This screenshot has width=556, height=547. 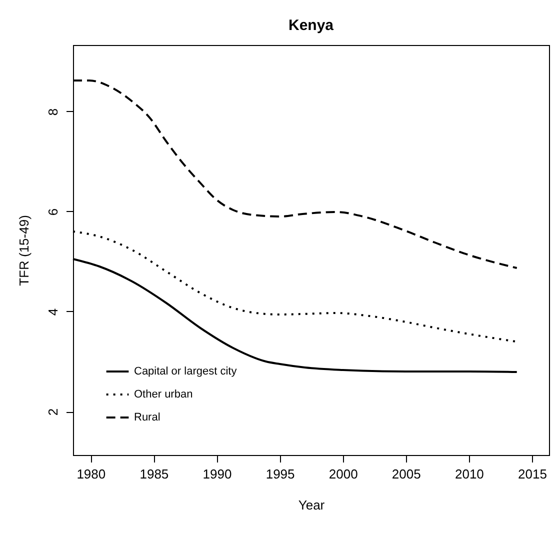 I want to click on x-tick-label: 2015, so click(x=532, y=474).